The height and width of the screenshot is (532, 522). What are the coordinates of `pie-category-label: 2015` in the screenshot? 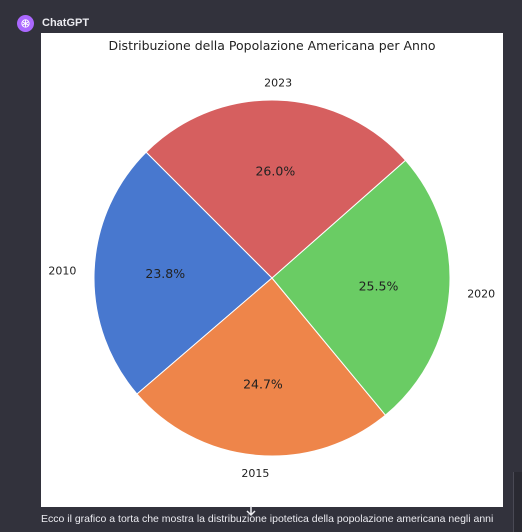 It's located at (255, 473).